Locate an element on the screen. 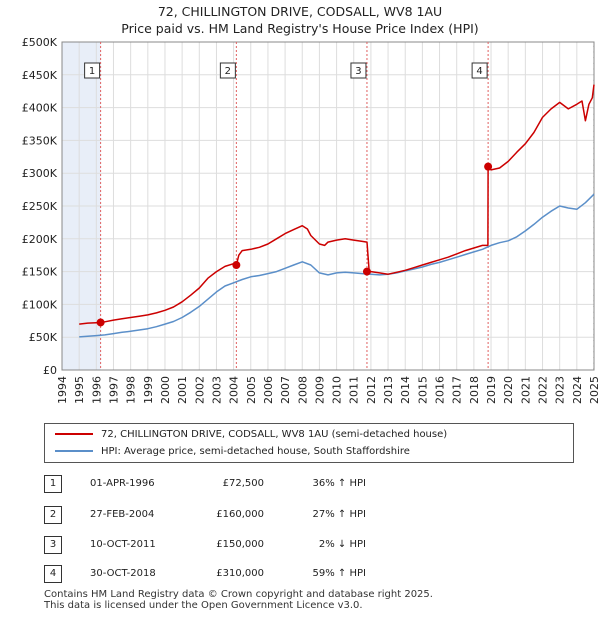 The image size is (600, 620). x-tick-label: 2006 is located at coordinates (268, 390).